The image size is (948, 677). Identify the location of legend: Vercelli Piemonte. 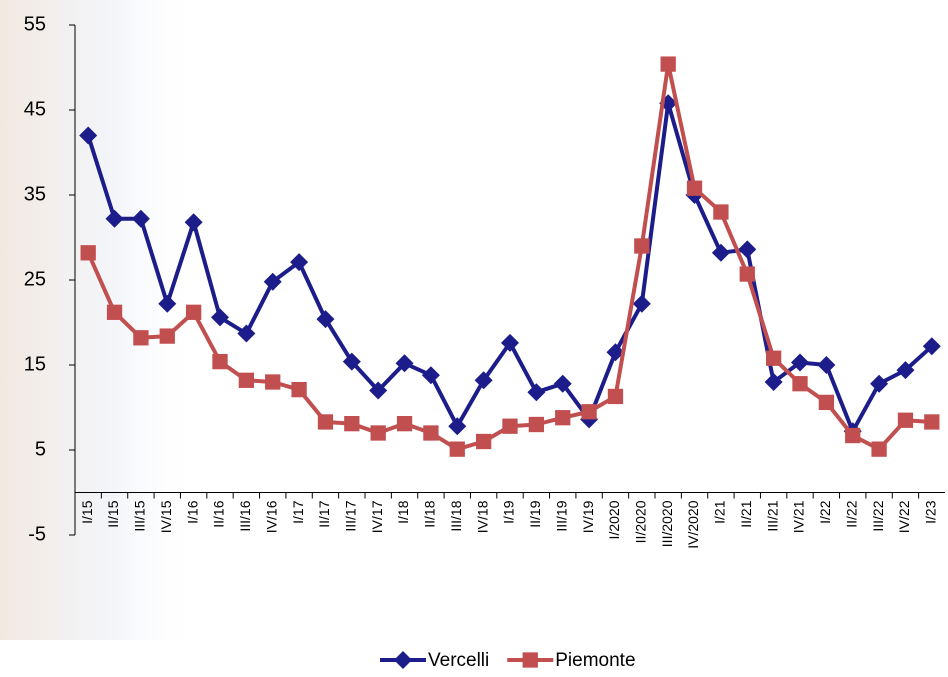
(508, 660).